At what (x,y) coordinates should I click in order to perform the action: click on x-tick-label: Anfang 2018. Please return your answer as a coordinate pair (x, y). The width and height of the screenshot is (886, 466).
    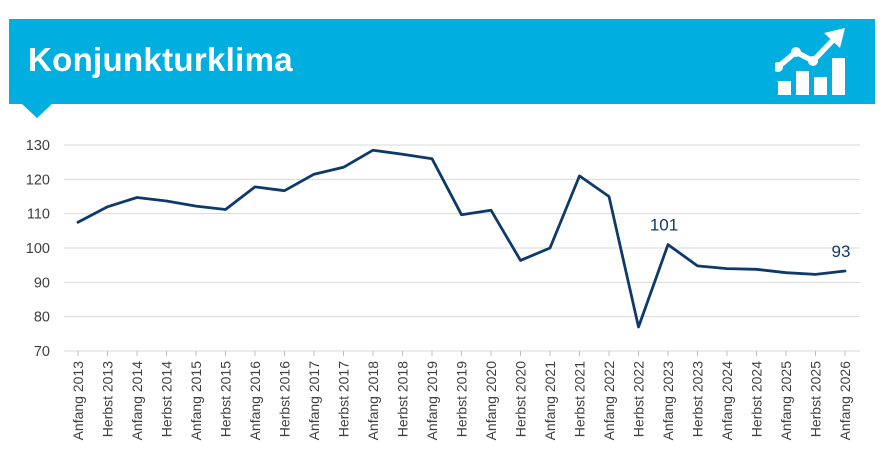
    Looking at the image, I should click on (373, 401).